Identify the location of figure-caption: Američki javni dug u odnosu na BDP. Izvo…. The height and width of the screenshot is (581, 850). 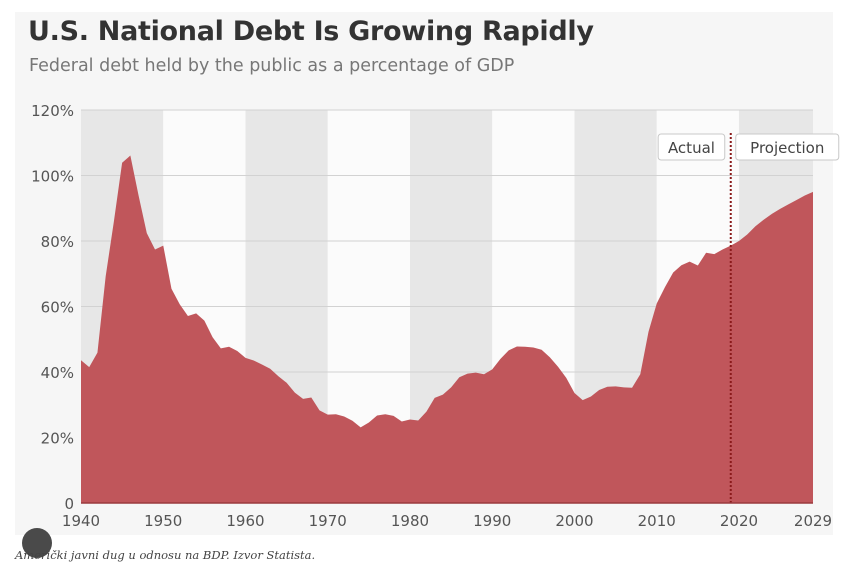
(165, 555).